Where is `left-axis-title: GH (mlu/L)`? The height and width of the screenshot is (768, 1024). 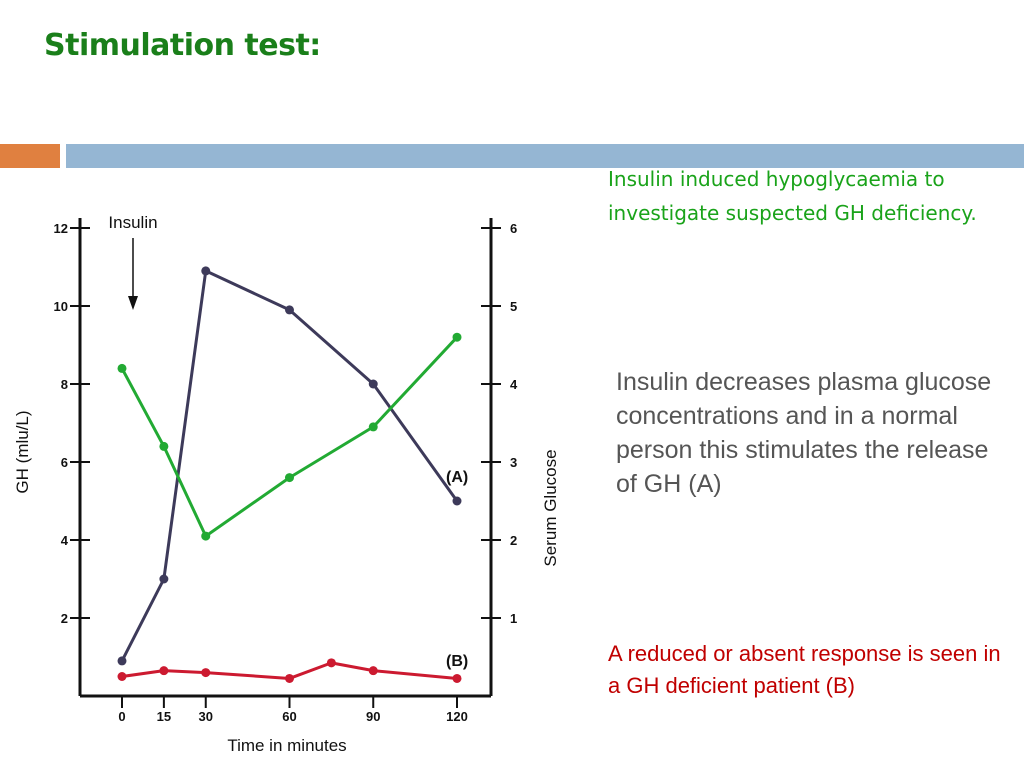
left-axis-title: GH (mlu/L) is located at coordinates (22, 451).